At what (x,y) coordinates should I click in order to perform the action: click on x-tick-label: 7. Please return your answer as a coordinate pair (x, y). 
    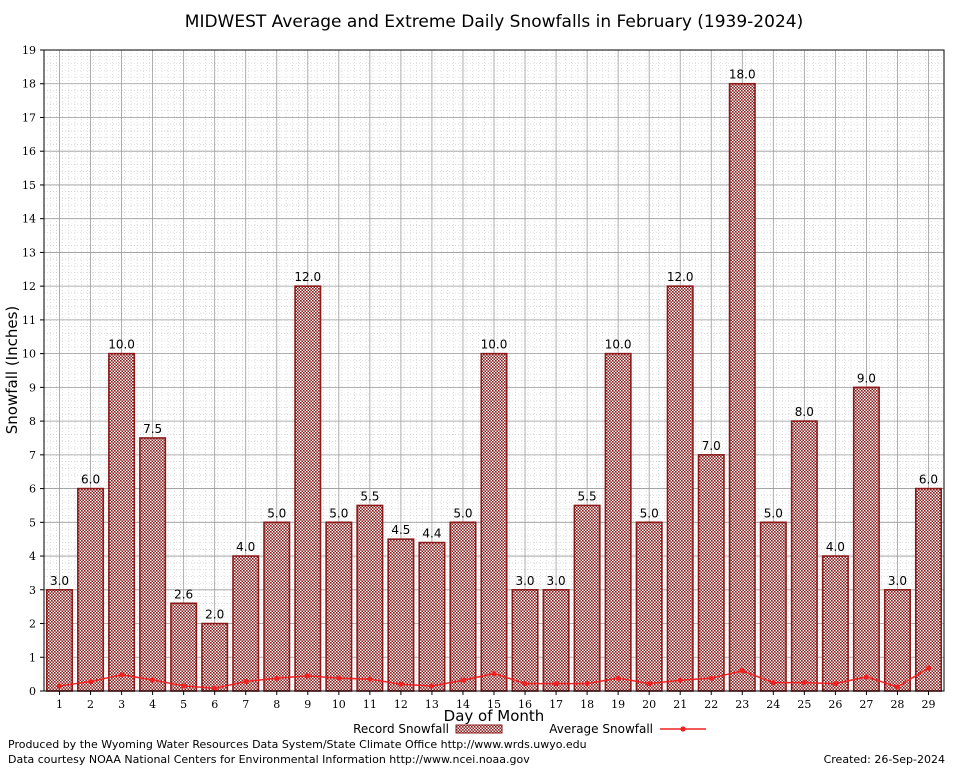
    Looking at the image, I should click on (245, 704).